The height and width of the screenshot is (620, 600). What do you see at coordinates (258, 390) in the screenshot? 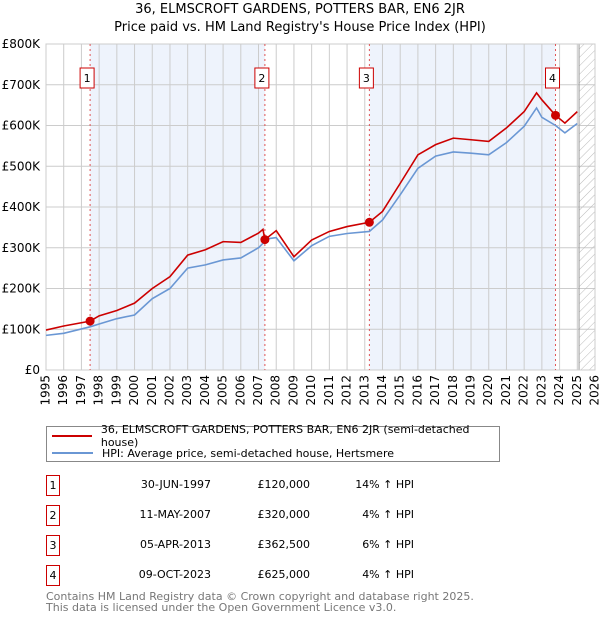
I see `x-tick-label: 2007` at bounding box center [258, 390].